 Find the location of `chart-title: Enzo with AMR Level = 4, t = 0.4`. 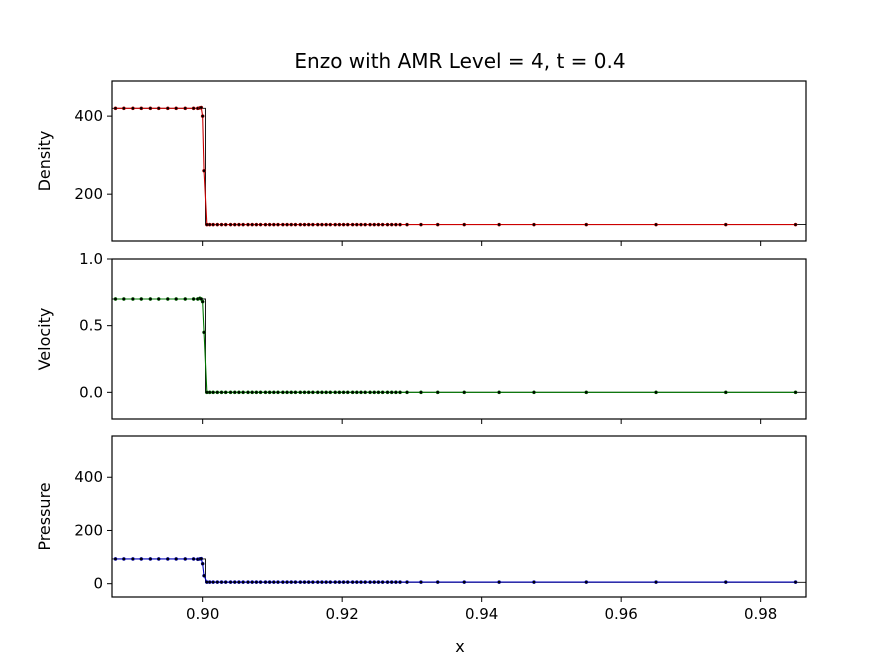

chart-title: Enzo with AMR Level = 4, t = 0.4 is located at coordinates (459, 61).